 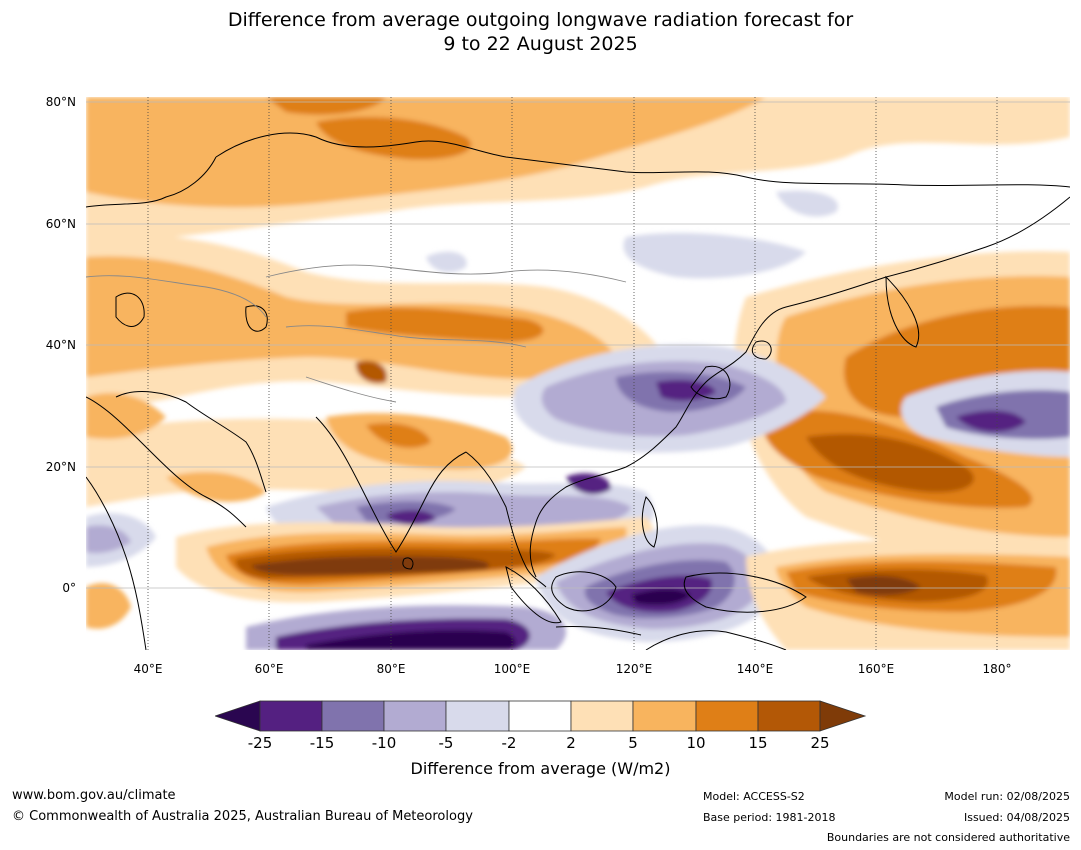 What do you see at coordinates (446, 743) in the screenshot?
I see `colorbar-tick-neg5: -5` at bounding box center [446, 743].